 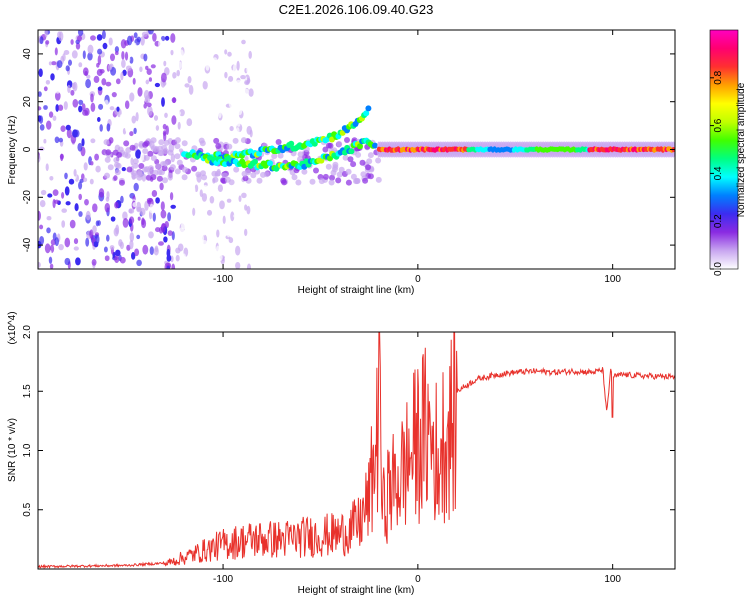 What do you see at coordinates (356, 9) in the screenshot?
I see `figure-title: C2E1.2026.106.09.40.G23` at bounding box center [356, 9].